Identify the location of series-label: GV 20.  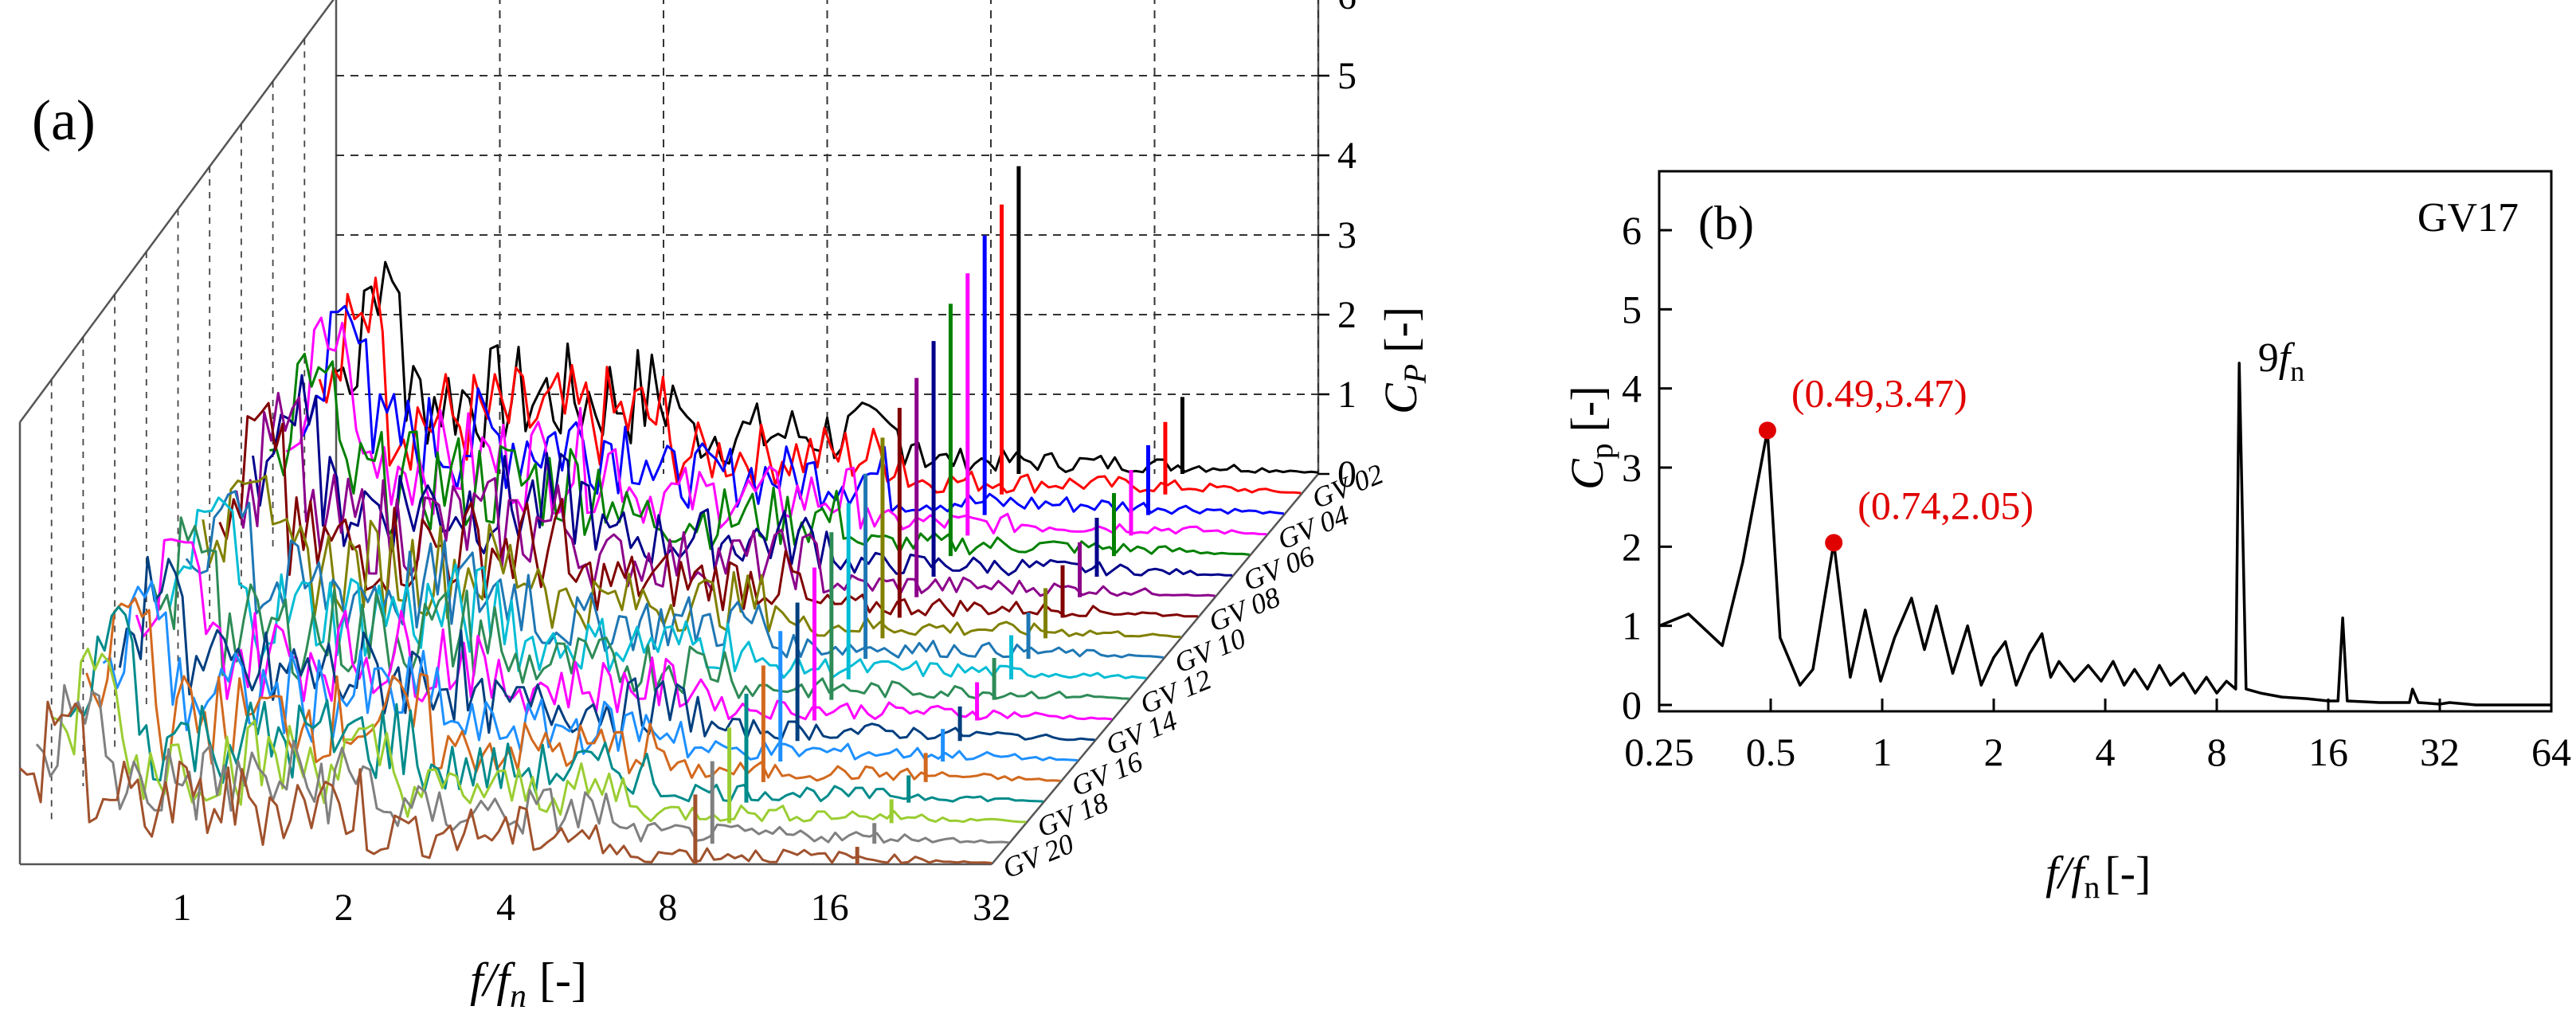
(1038, 857).